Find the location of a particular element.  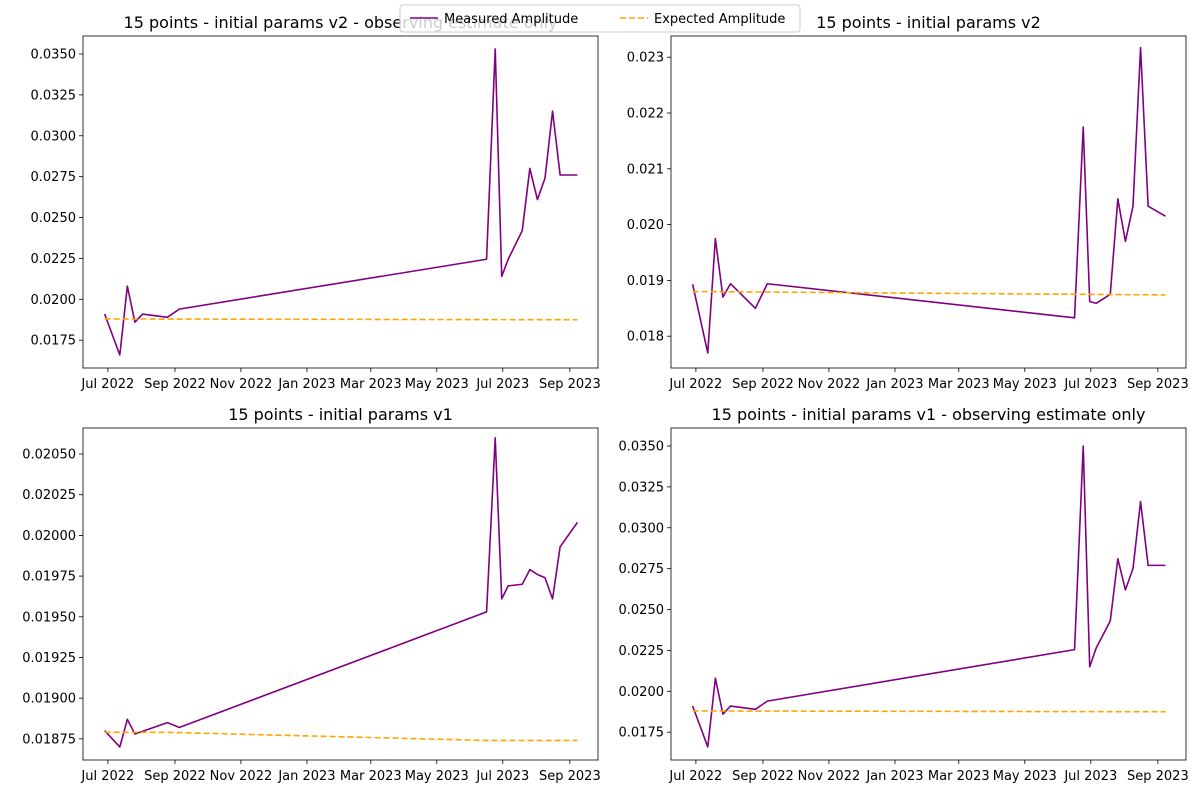

y-tick: 0.01900 is located at coordinates (52, 699).